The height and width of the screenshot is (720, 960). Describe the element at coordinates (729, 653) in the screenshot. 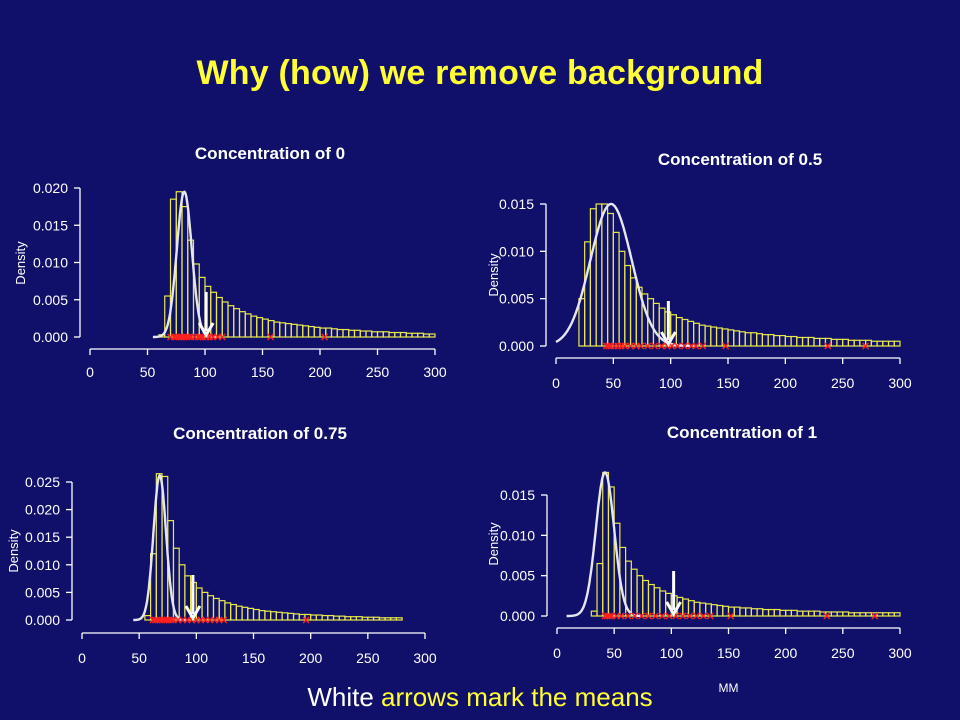

I see `x-tick-label: 150` at that location.